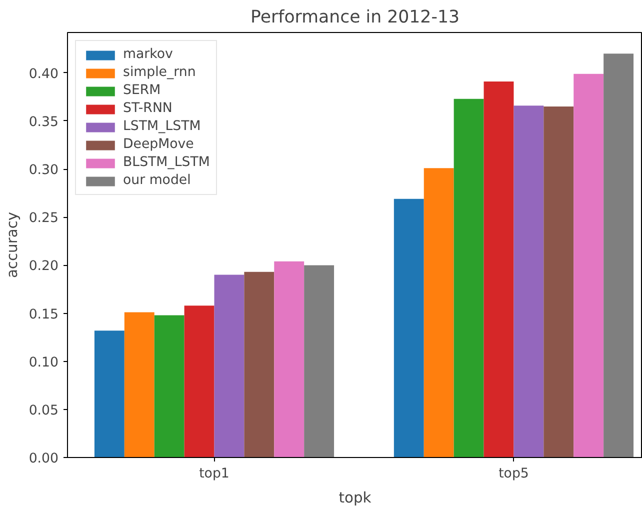 The image size is (642, 509). I want to click on y-tick-label: 0.30, so click(43, 170).